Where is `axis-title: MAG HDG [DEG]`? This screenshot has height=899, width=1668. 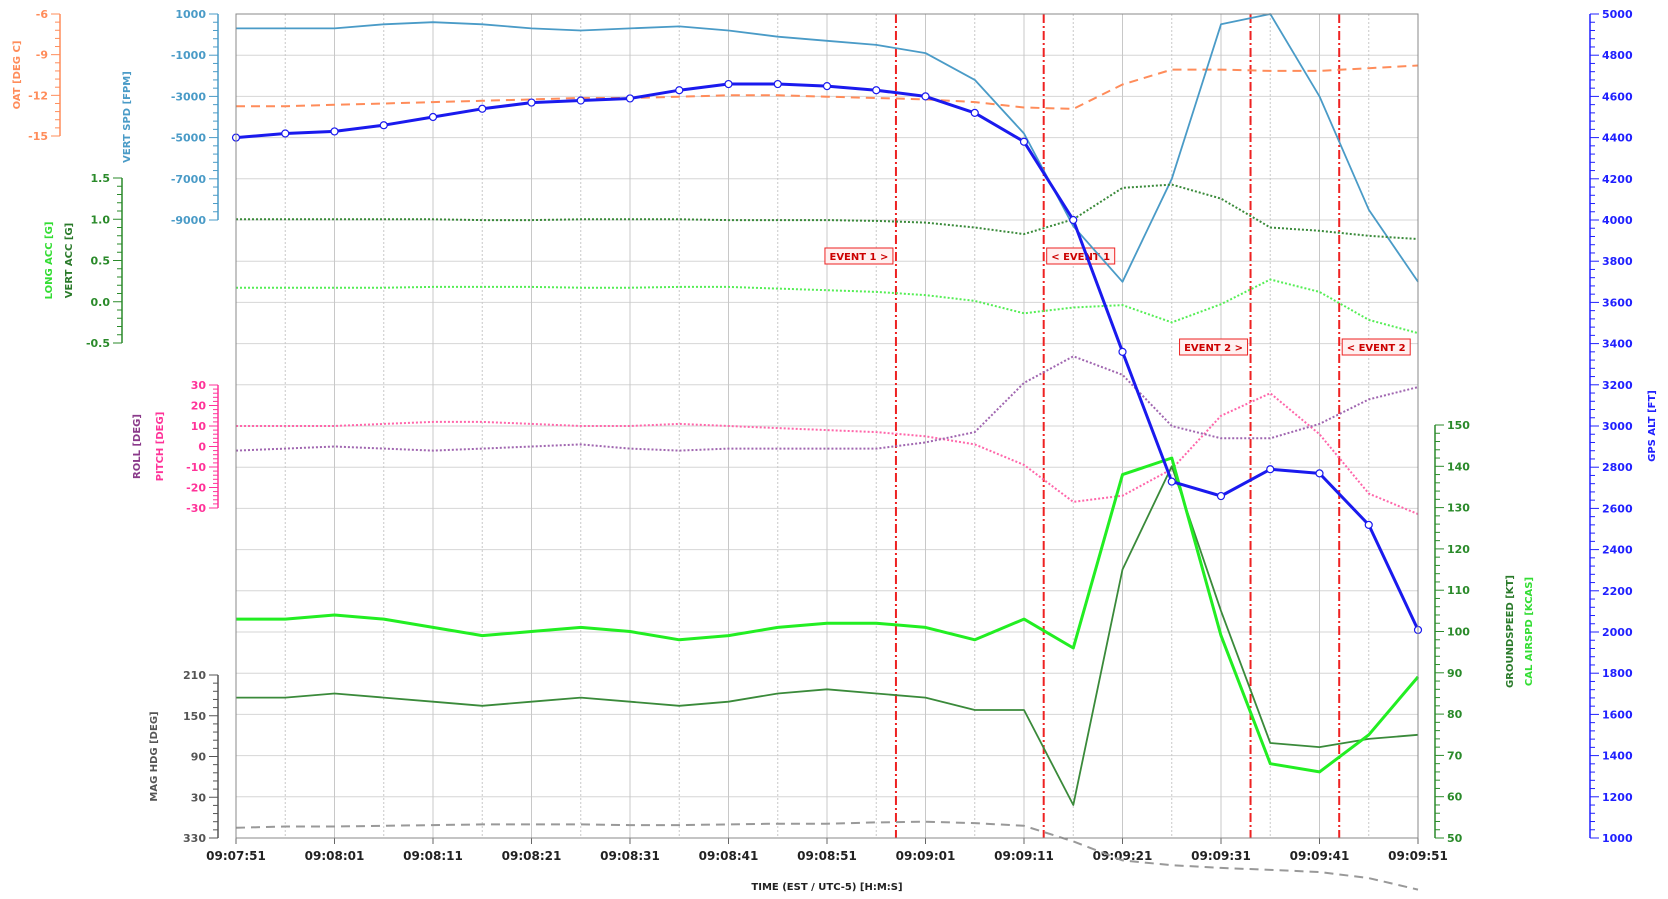
axis-title: MAG HDG [DEG] is located at coordinates (154, 756).